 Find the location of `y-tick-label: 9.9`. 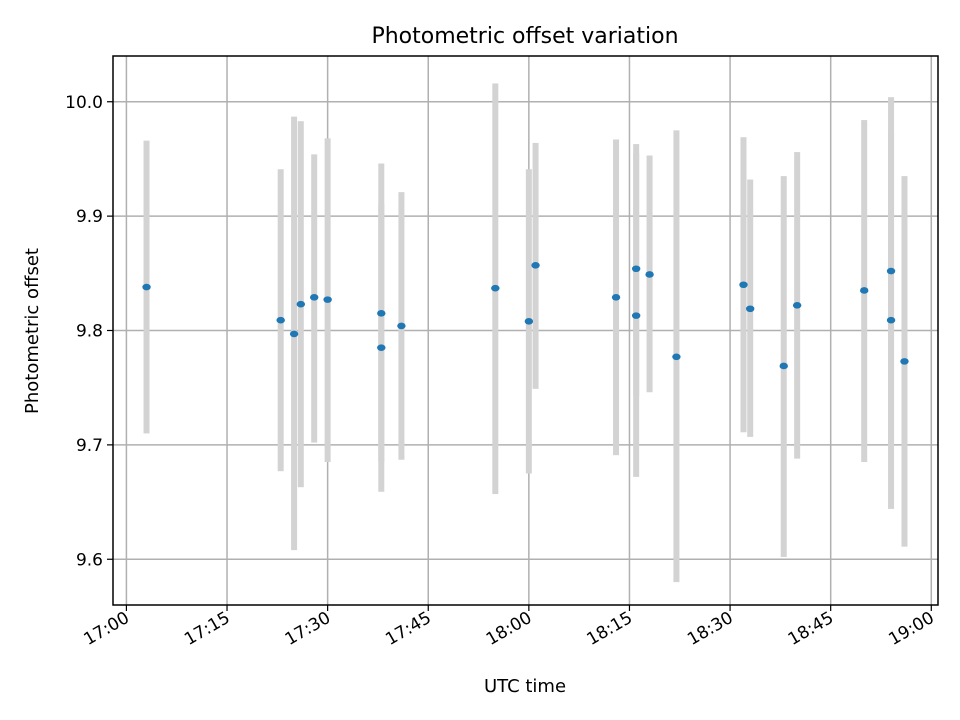

y-tick-label: 9.9 is located at coordinates (89, 217).